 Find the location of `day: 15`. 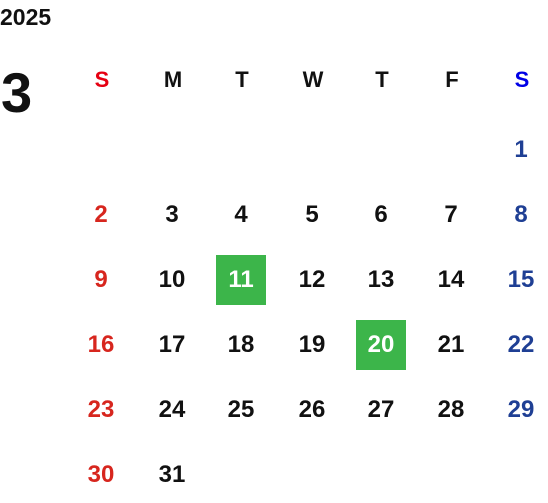

day: 15 is located at coordinates (521, 279).